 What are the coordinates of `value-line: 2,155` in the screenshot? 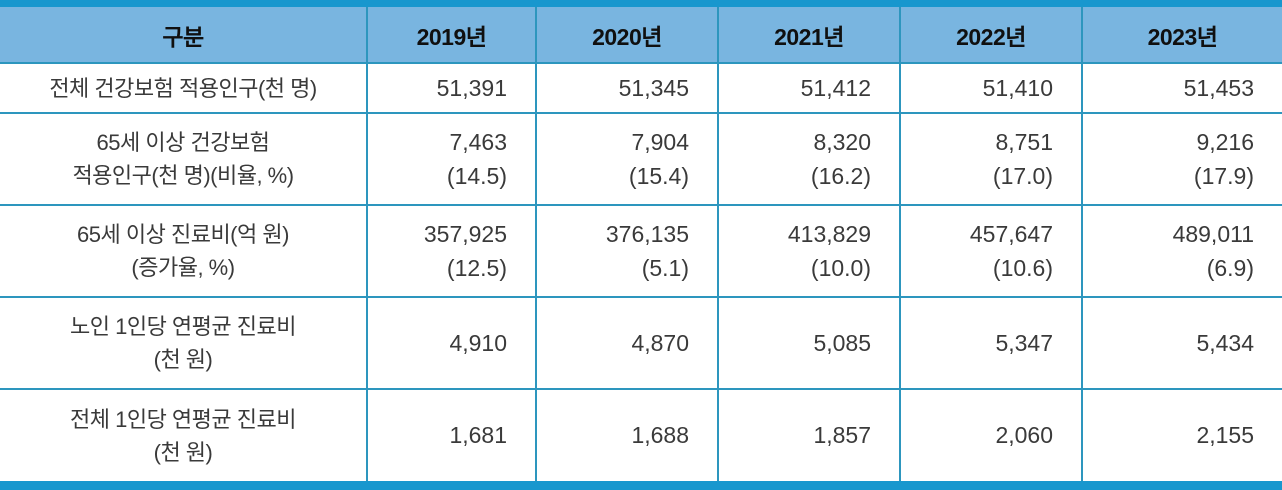 It's located at (1225, 435).